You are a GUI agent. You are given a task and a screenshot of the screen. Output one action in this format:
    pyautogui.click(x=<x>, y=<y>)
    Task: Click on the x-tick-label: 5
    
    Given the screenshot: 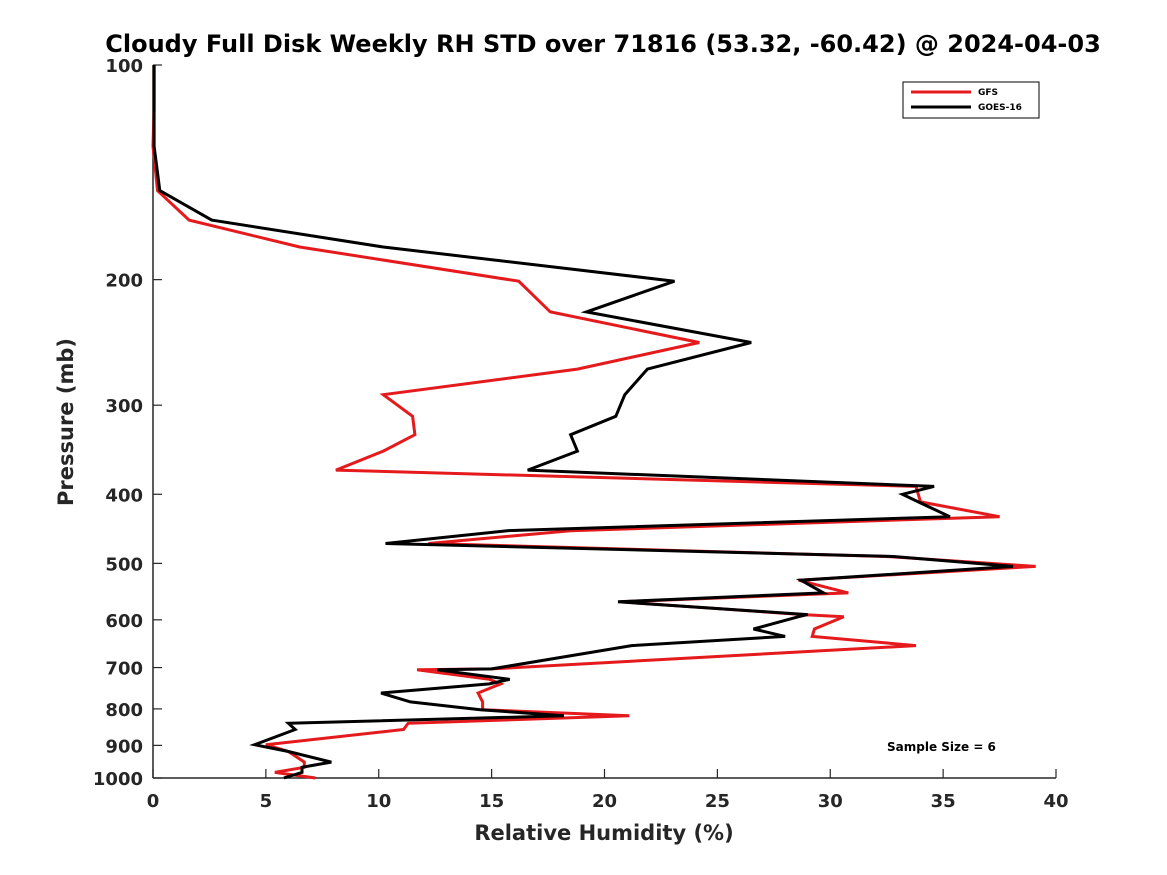 What is the action you would take?
    pyautogui.click(x=266, y=801)
    